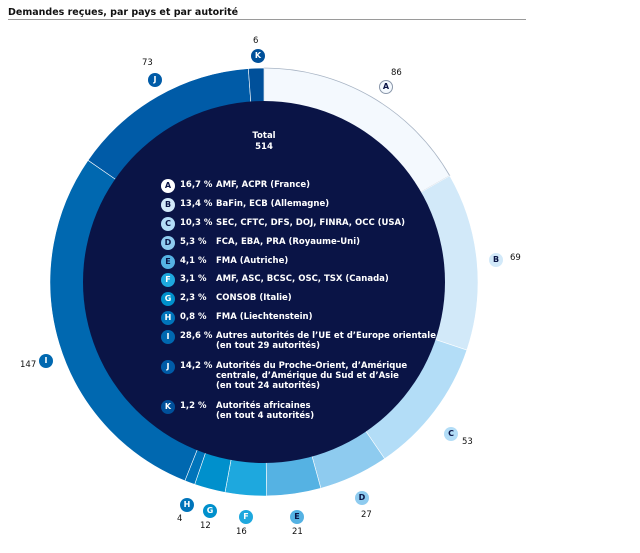 The width and height of the screenshot is (640, 553). What do you see at coordinates (168, 262) in the screenshot?
I see `legend-badge-e: E` at bounding box center [168, 262].